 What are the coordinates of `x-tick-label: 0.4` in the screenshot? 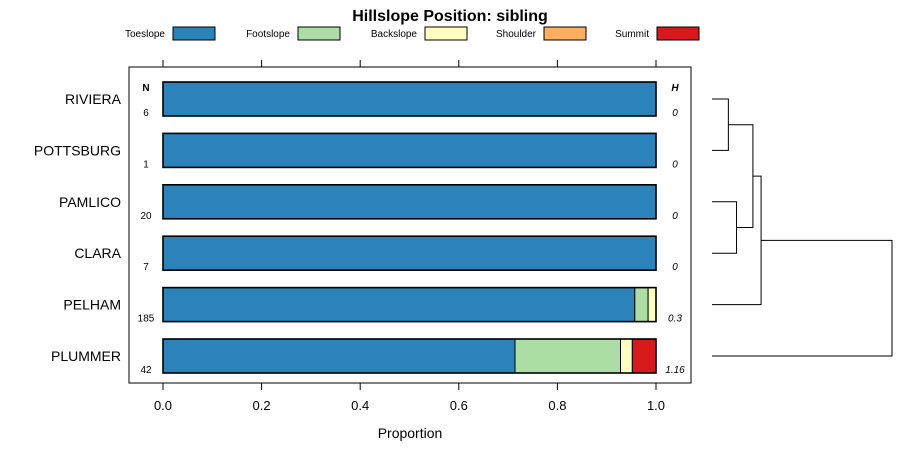 It's located at (360, 405).